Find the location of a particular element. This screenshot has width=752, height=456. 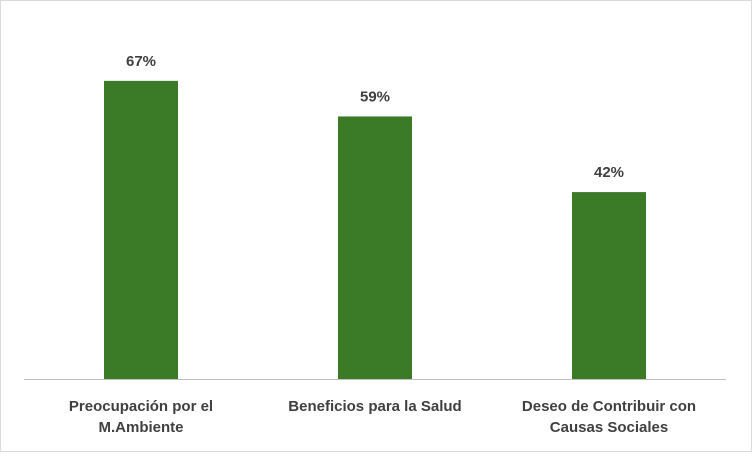

category-label-1-line-2: M.Ambiente is located at coordinates (140, 427).